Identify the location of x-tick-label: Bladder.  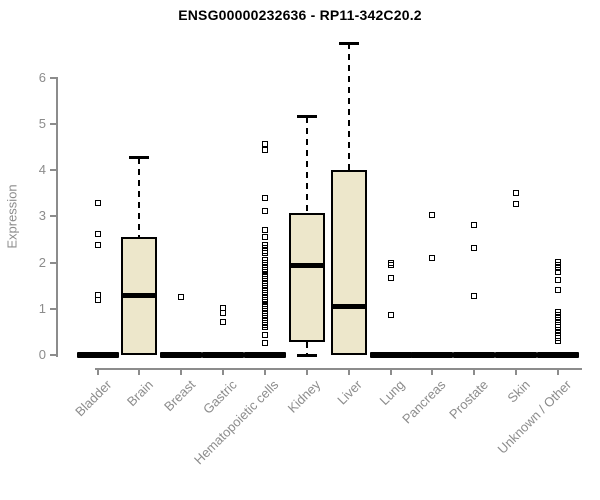
(93, 398).